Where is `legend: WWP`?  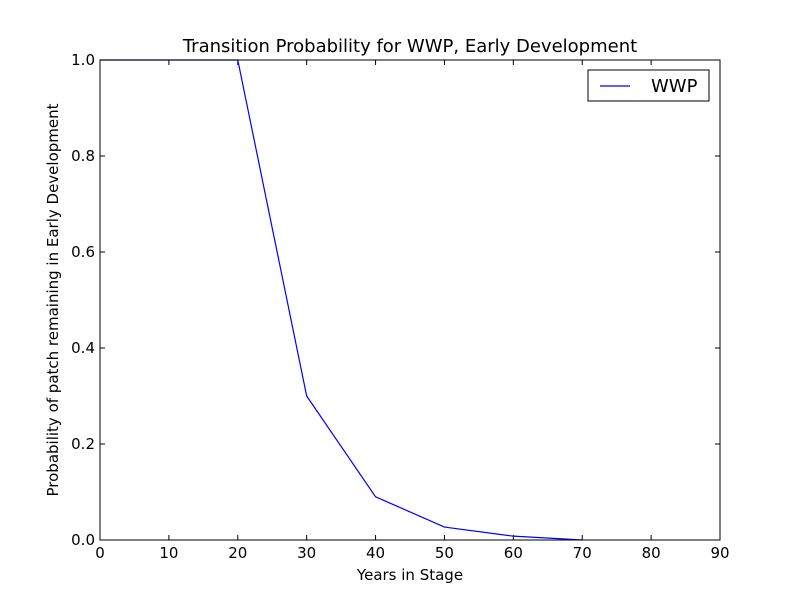 legend: WWP is located at coordinates (648, 85).